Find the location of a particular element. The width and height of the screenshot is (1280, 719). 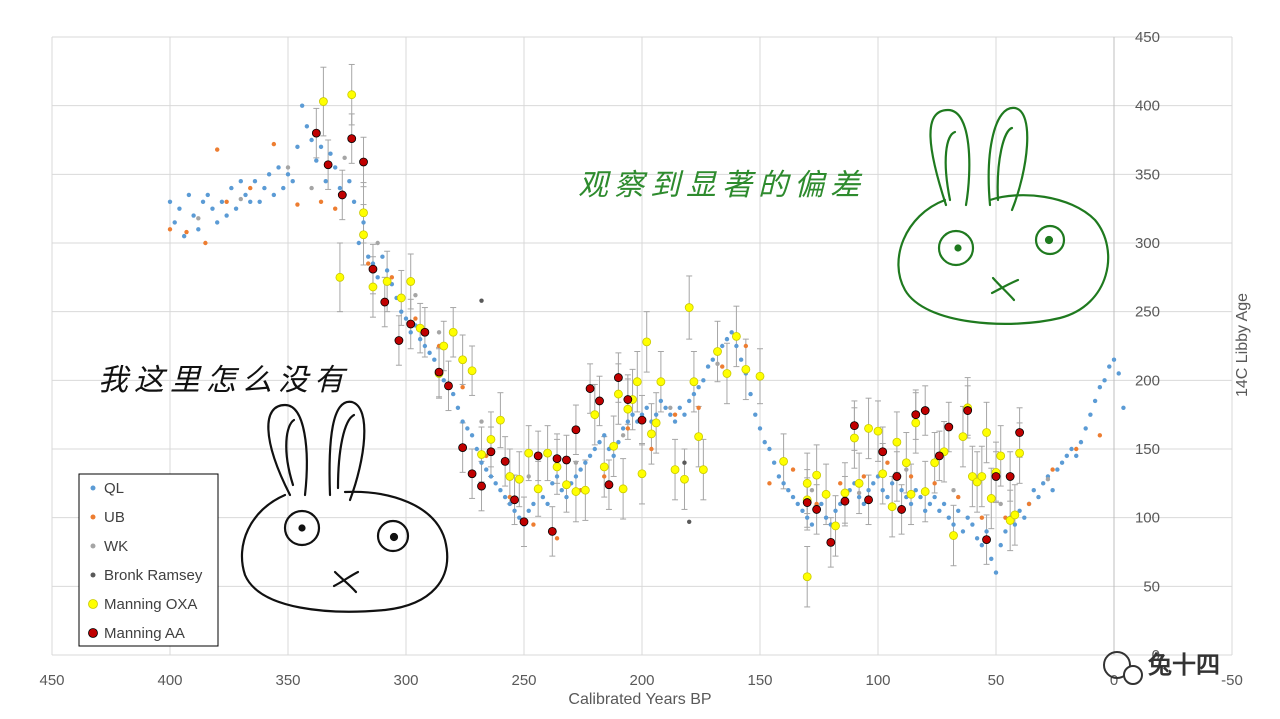

x-tick-label: 250 is located at coordinates (523, 680).